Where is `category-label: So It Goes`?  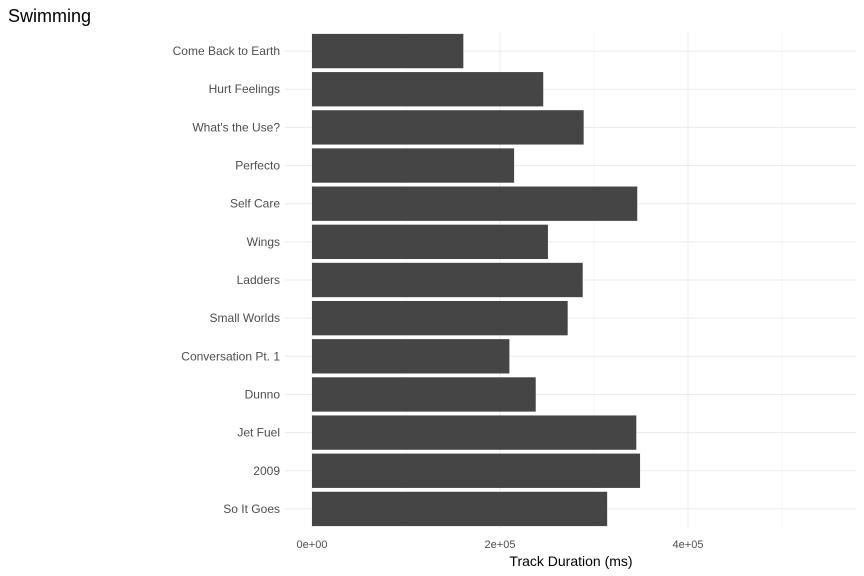
category-label: So It Goes is located at coordinates (251, 509).